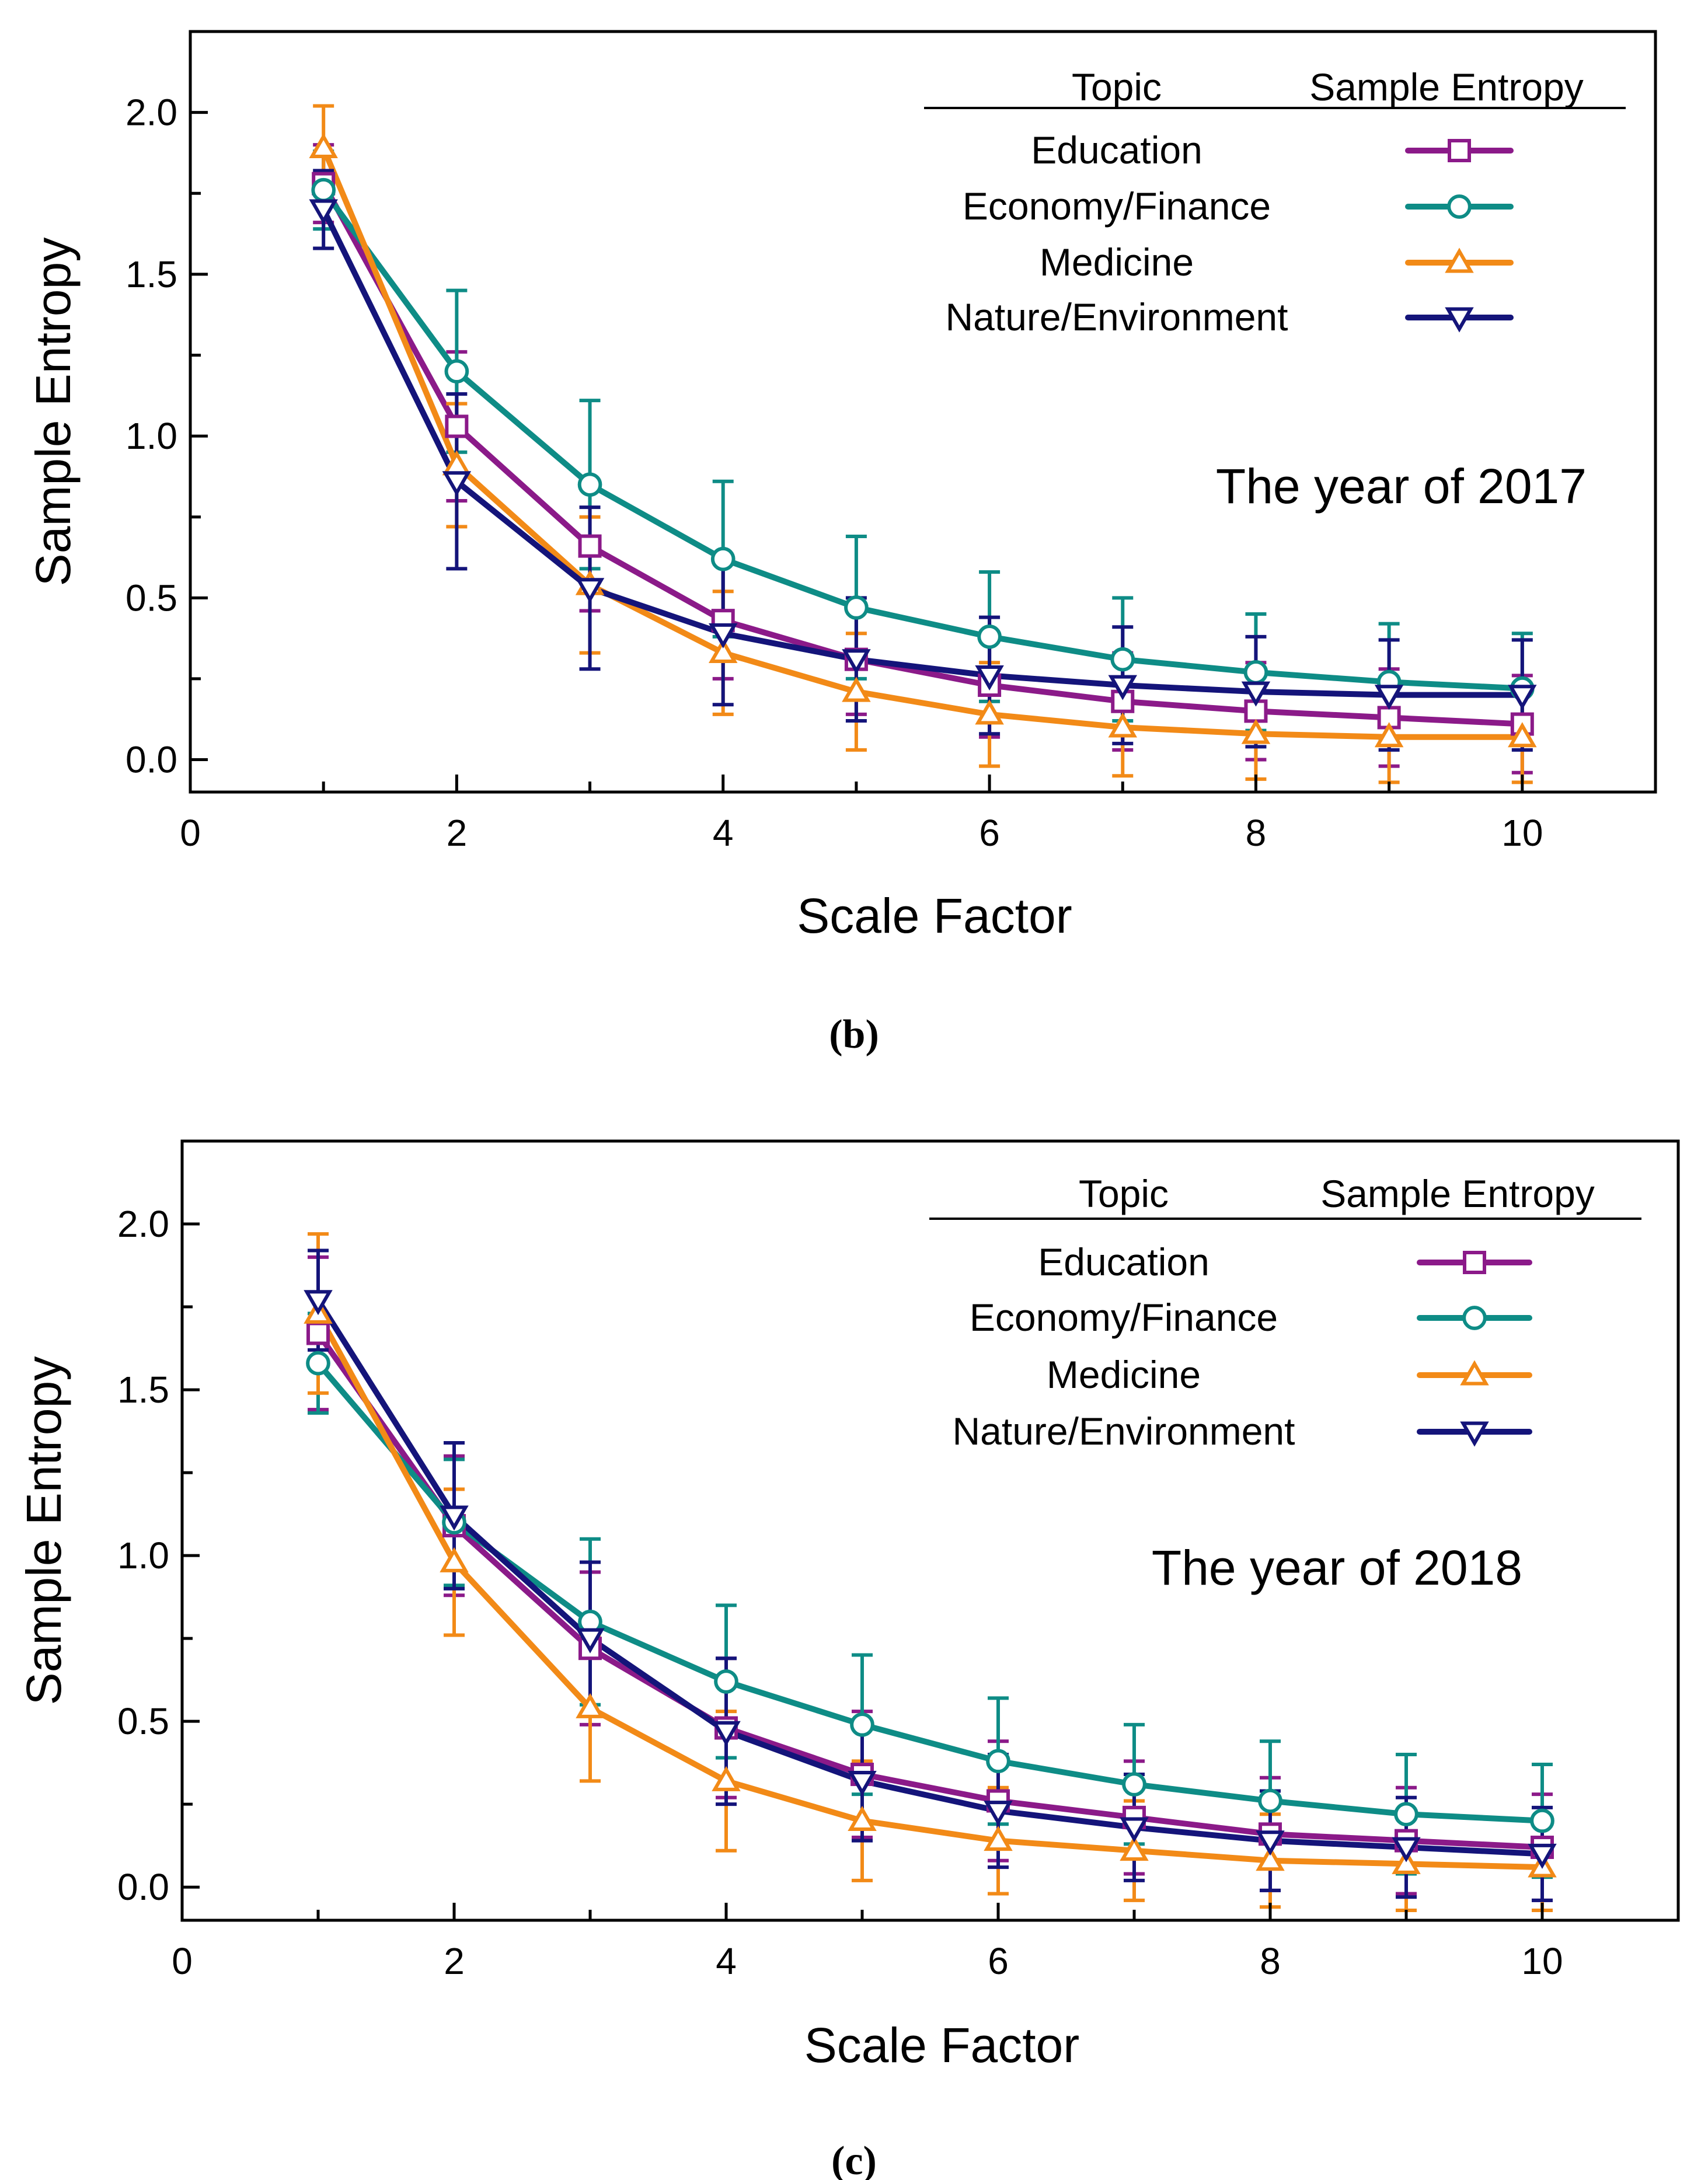 The width and height of the screenshot is (1708, 2180). Describe the element at coordinates (1256, 833) in the screenshot. I see `x-tick-label: 8` at that location.